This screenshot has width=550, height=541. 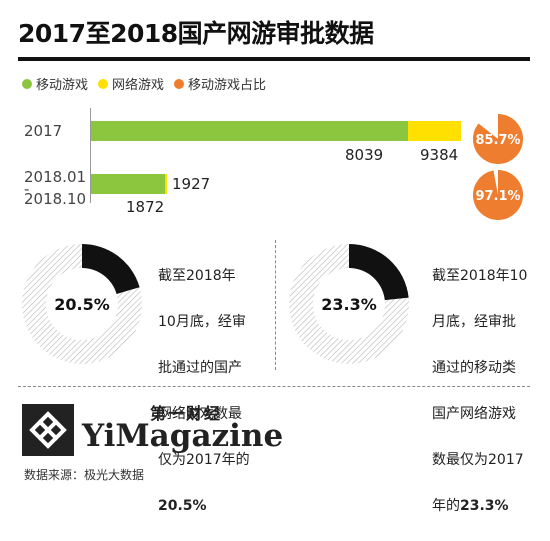 What do you see at coordinates (138, 85) in the screenshot?
I see `legend-label-online: 网络游戏` at bounding box center [138, 85].